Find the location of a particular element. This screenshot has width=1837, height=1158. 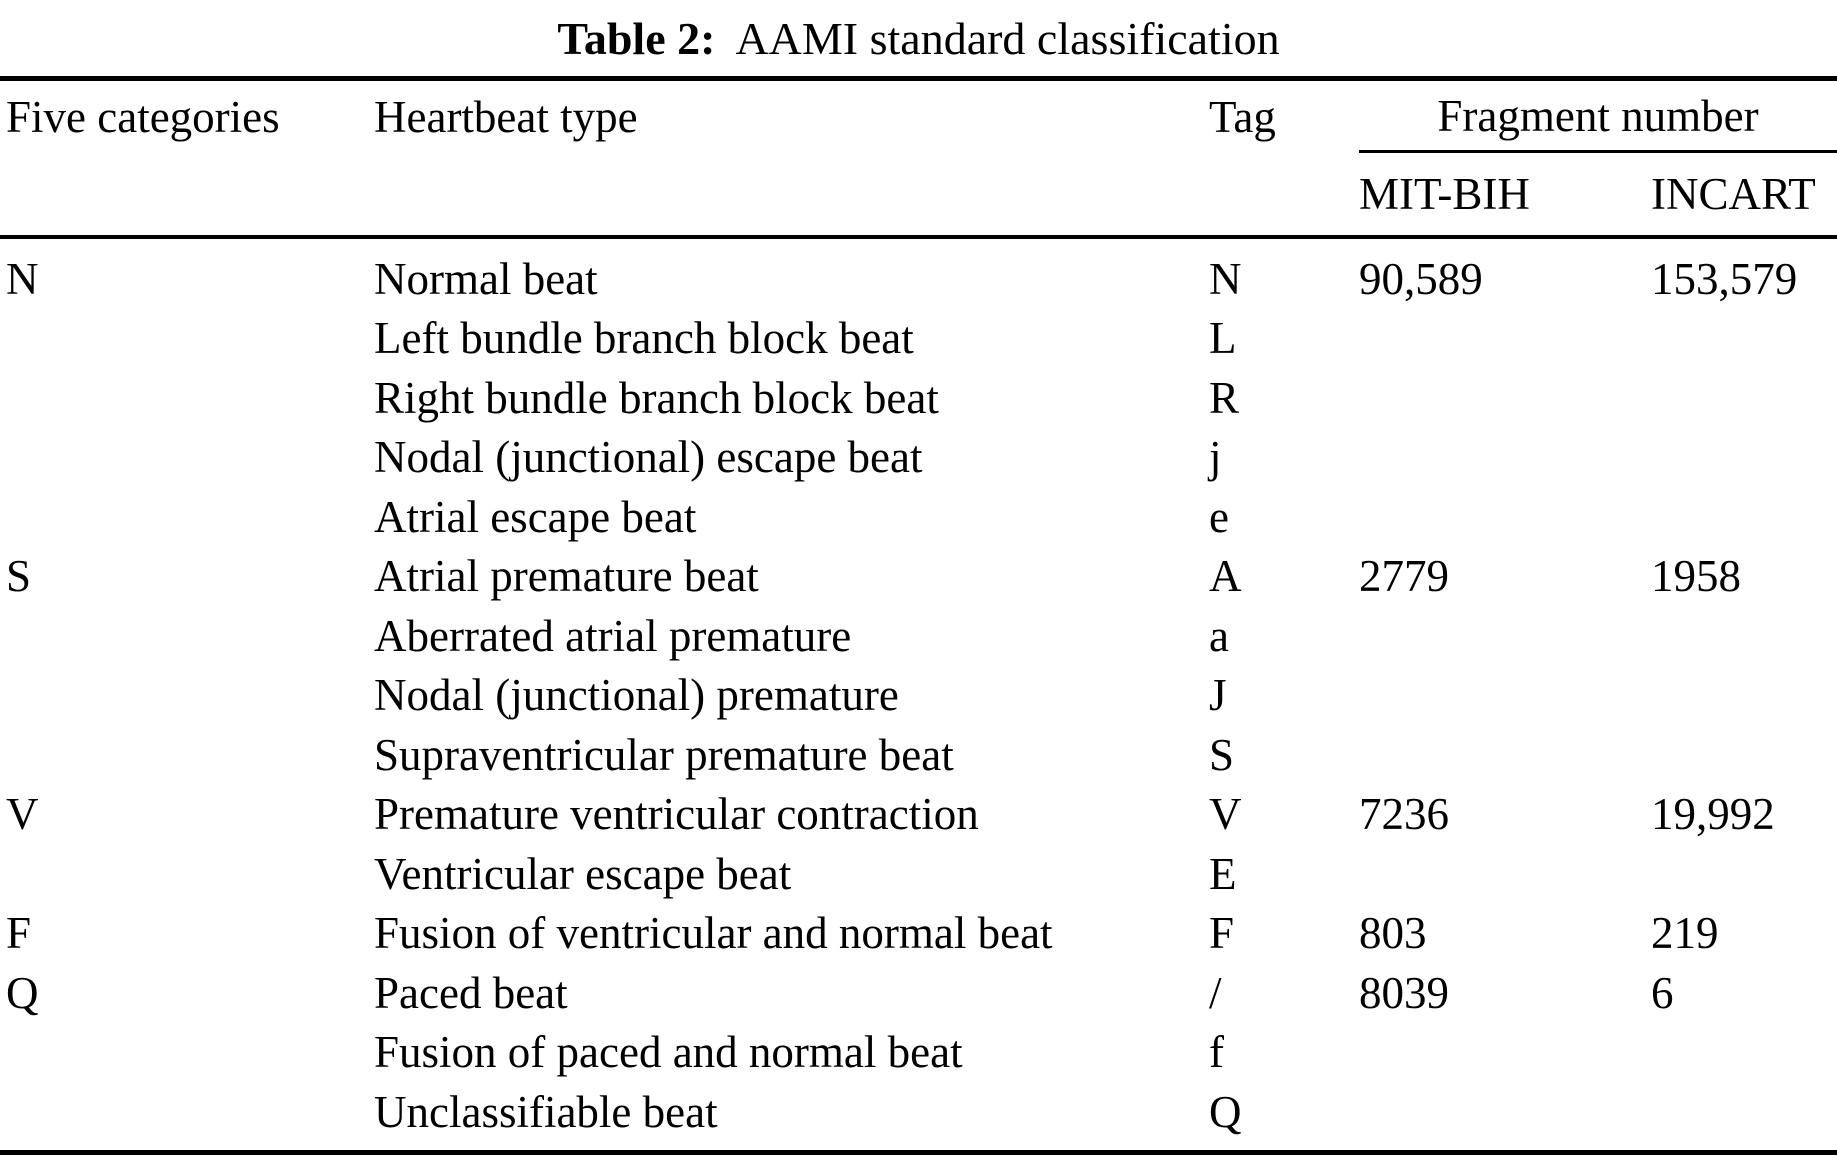

tag-cell: / is located at coordinates (1215, 992).